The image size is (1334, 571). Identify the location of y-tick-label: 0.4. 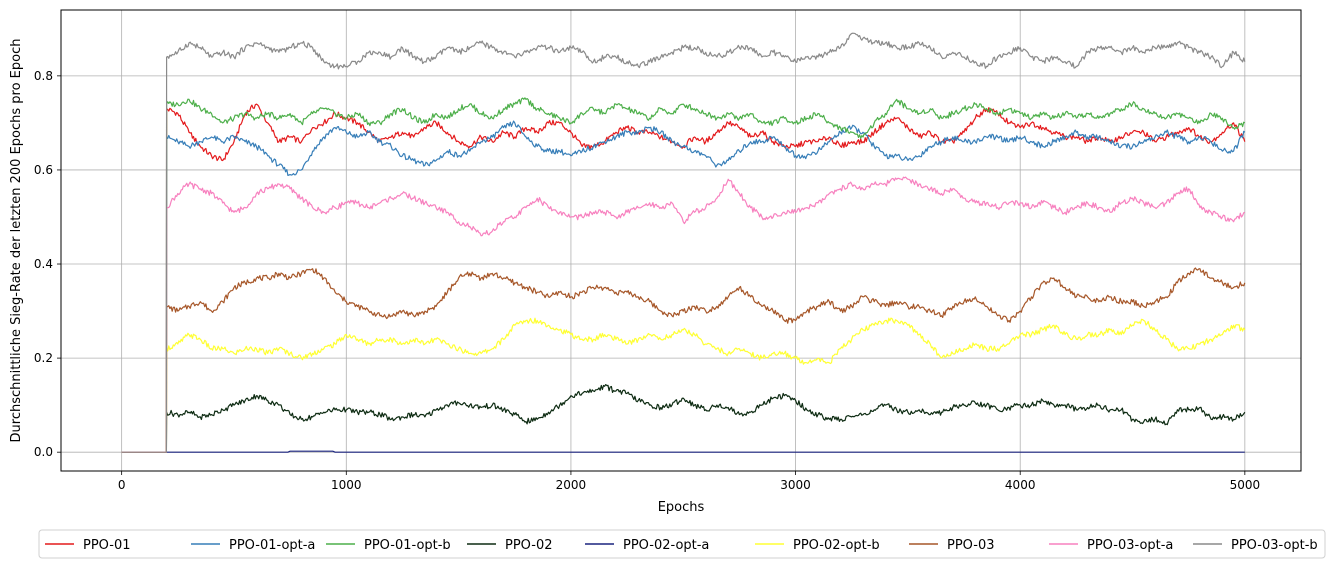
(43, 264).